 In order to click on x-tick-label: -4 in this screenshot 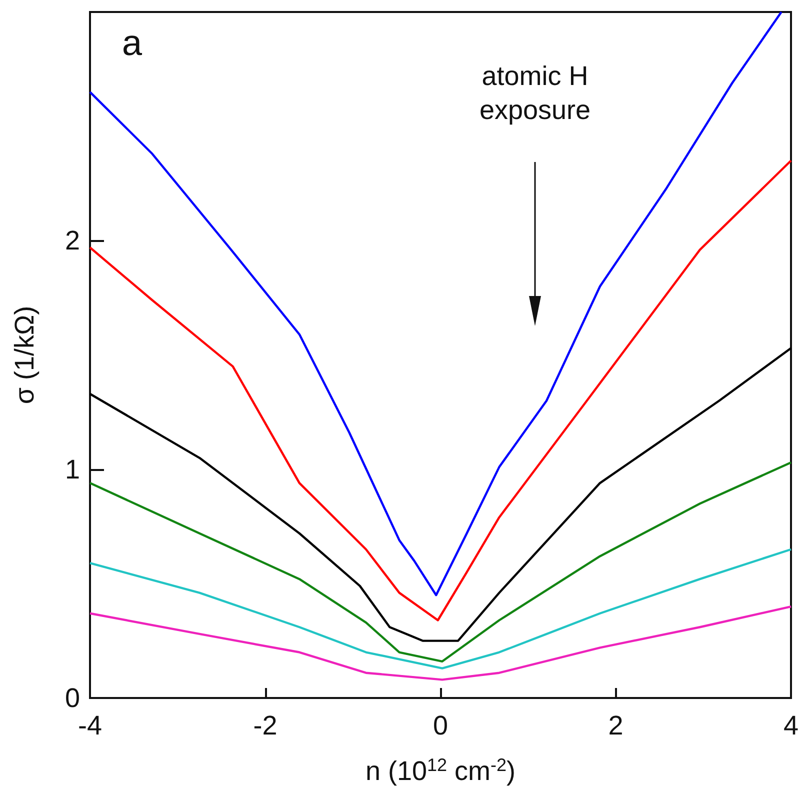, I will do `click(90, 725)`.